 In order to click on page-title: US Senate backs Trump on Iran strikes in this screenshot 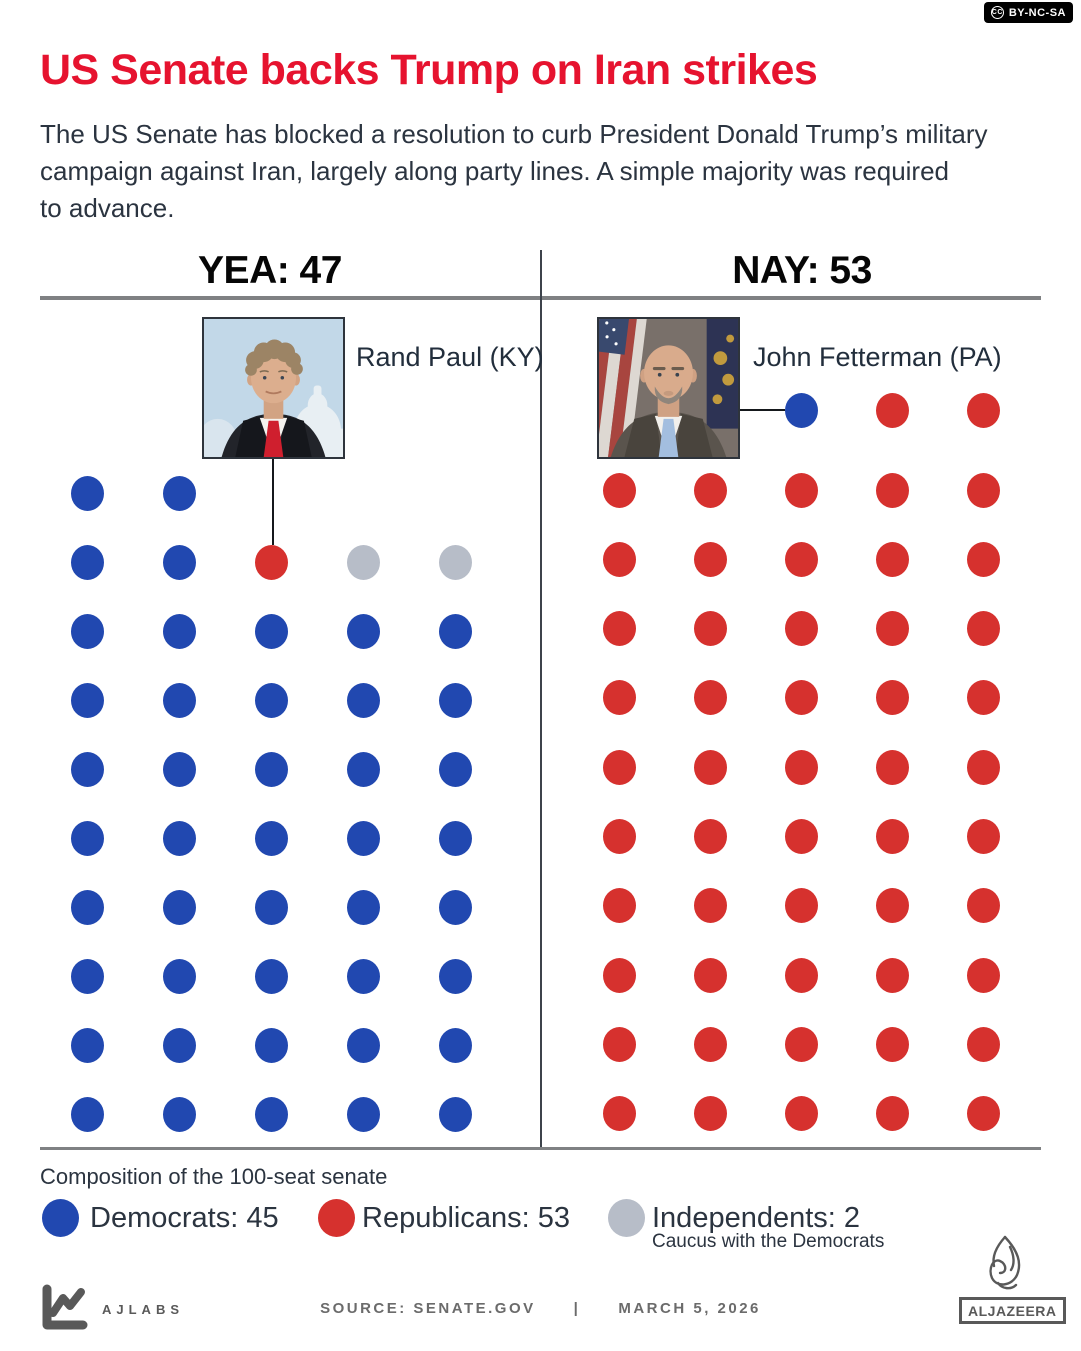, I will do `click(429, 70)`.